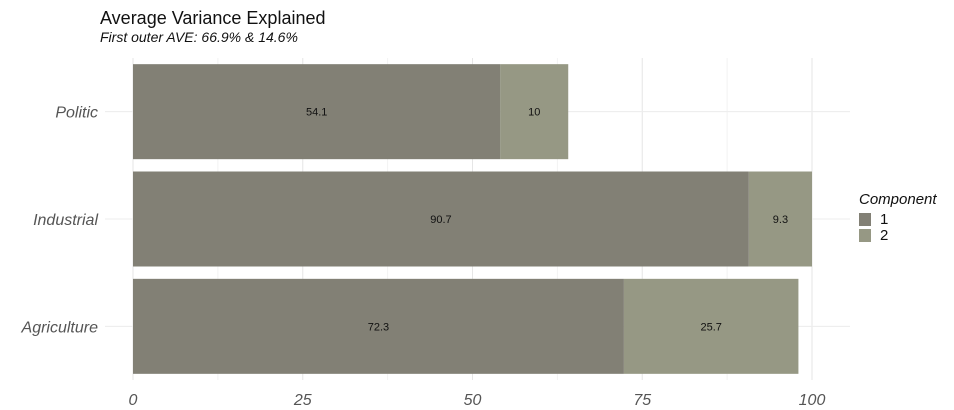 This screenshot has height=410, width=954. I want to click on legend: Component 1 2, so click(898, 217).